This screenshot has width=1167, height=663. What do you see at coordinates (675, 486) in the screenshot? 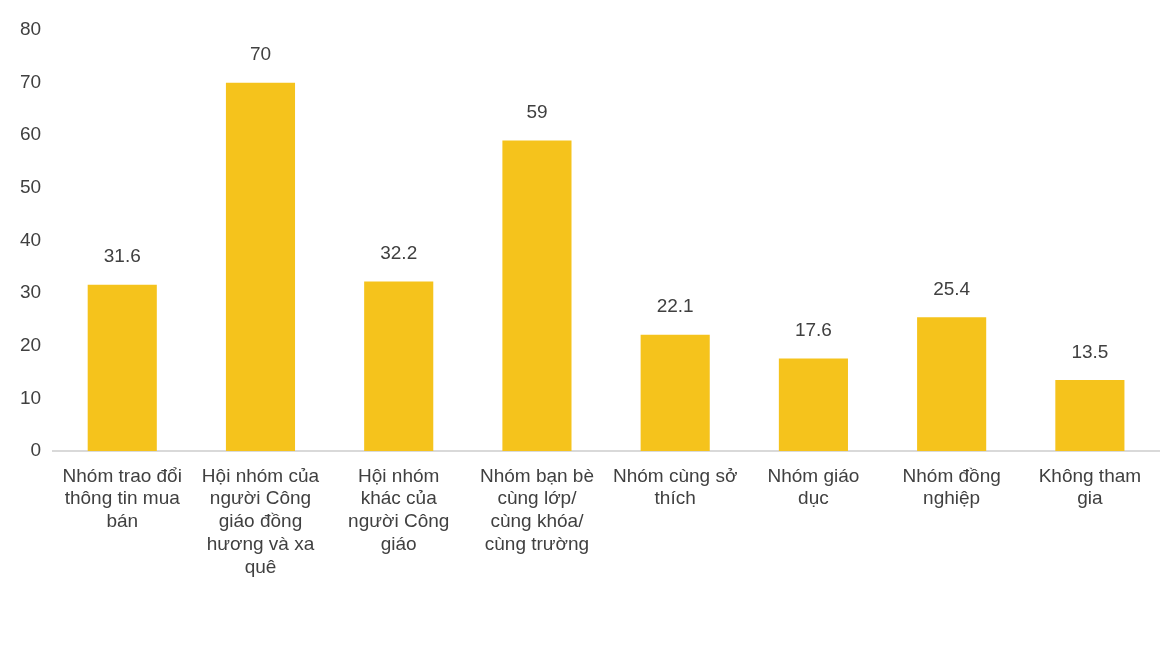
I see `x-tick-label: Nhóm cùng sở thích` at bounding box center [675, 486].